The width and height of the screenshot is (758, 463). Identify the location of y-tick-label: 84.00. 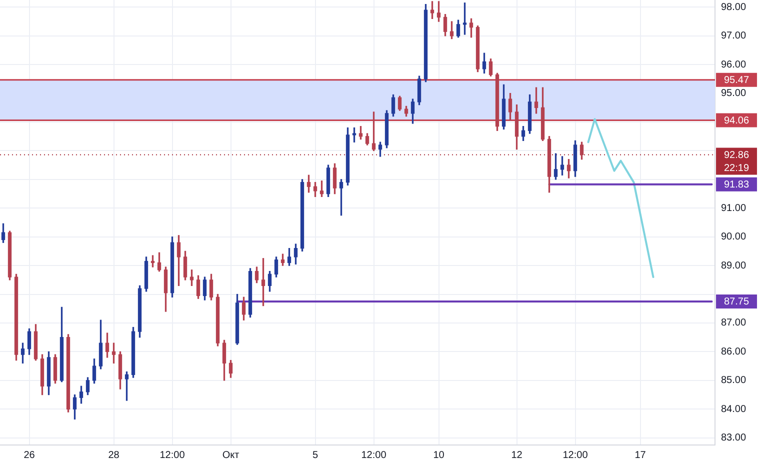
(733, 409).